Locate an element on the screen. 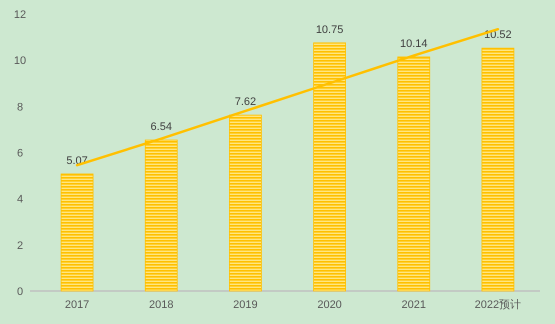 The image size is (555, 324). y-tick-label: 6 is located at coordinates (20, 154).